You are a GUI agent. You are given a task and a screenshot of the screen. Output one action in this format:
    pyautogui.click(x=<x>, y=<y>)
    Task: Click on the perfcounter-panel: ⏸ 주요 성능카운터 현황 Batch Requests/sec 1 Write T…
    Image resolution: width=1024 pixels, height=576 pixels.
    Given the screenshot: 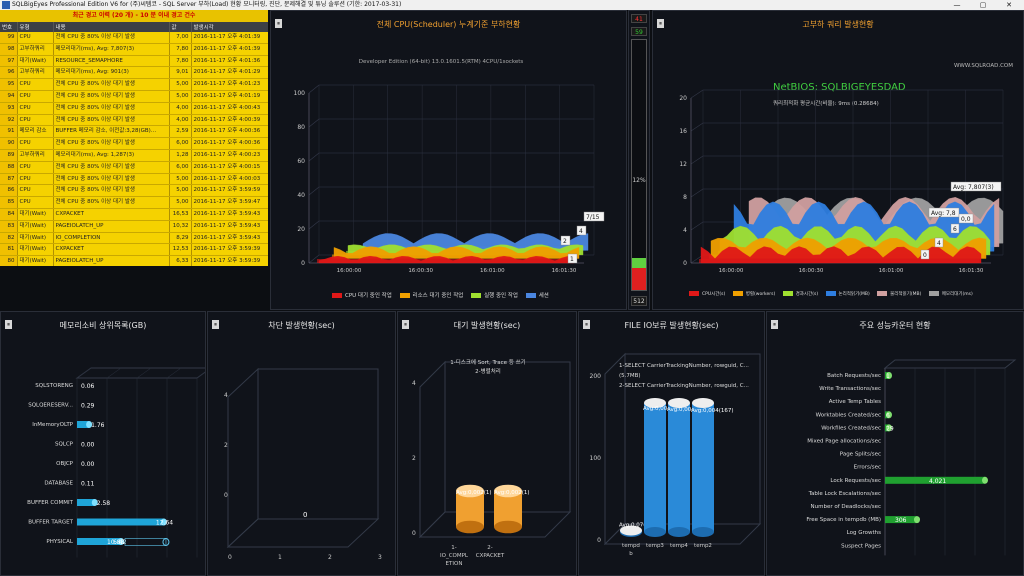 What is the action you would take?
    pyautogui.click(x=895, y=443)
    